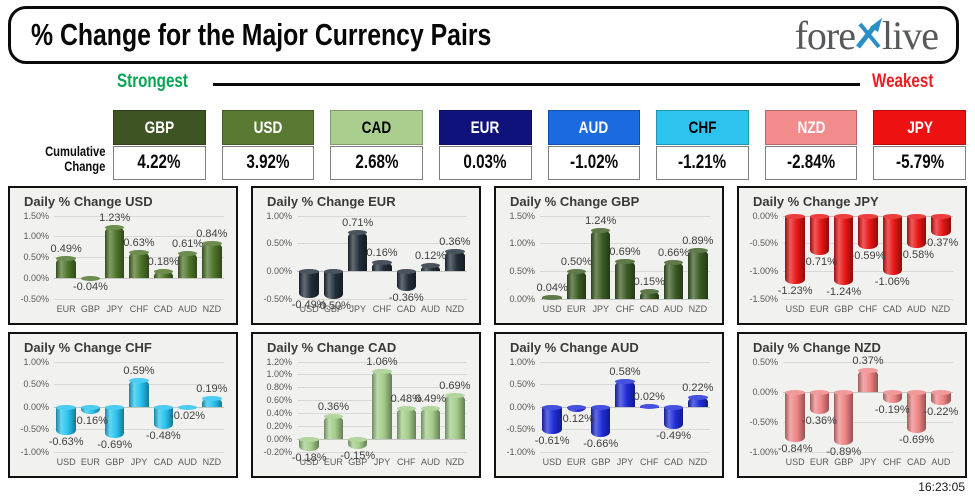 The width and height of the screenshot is (975, 497). Describe the element at coordinates (673, 280) in the screenshot. I see `bar-gbp-aud` at that location.